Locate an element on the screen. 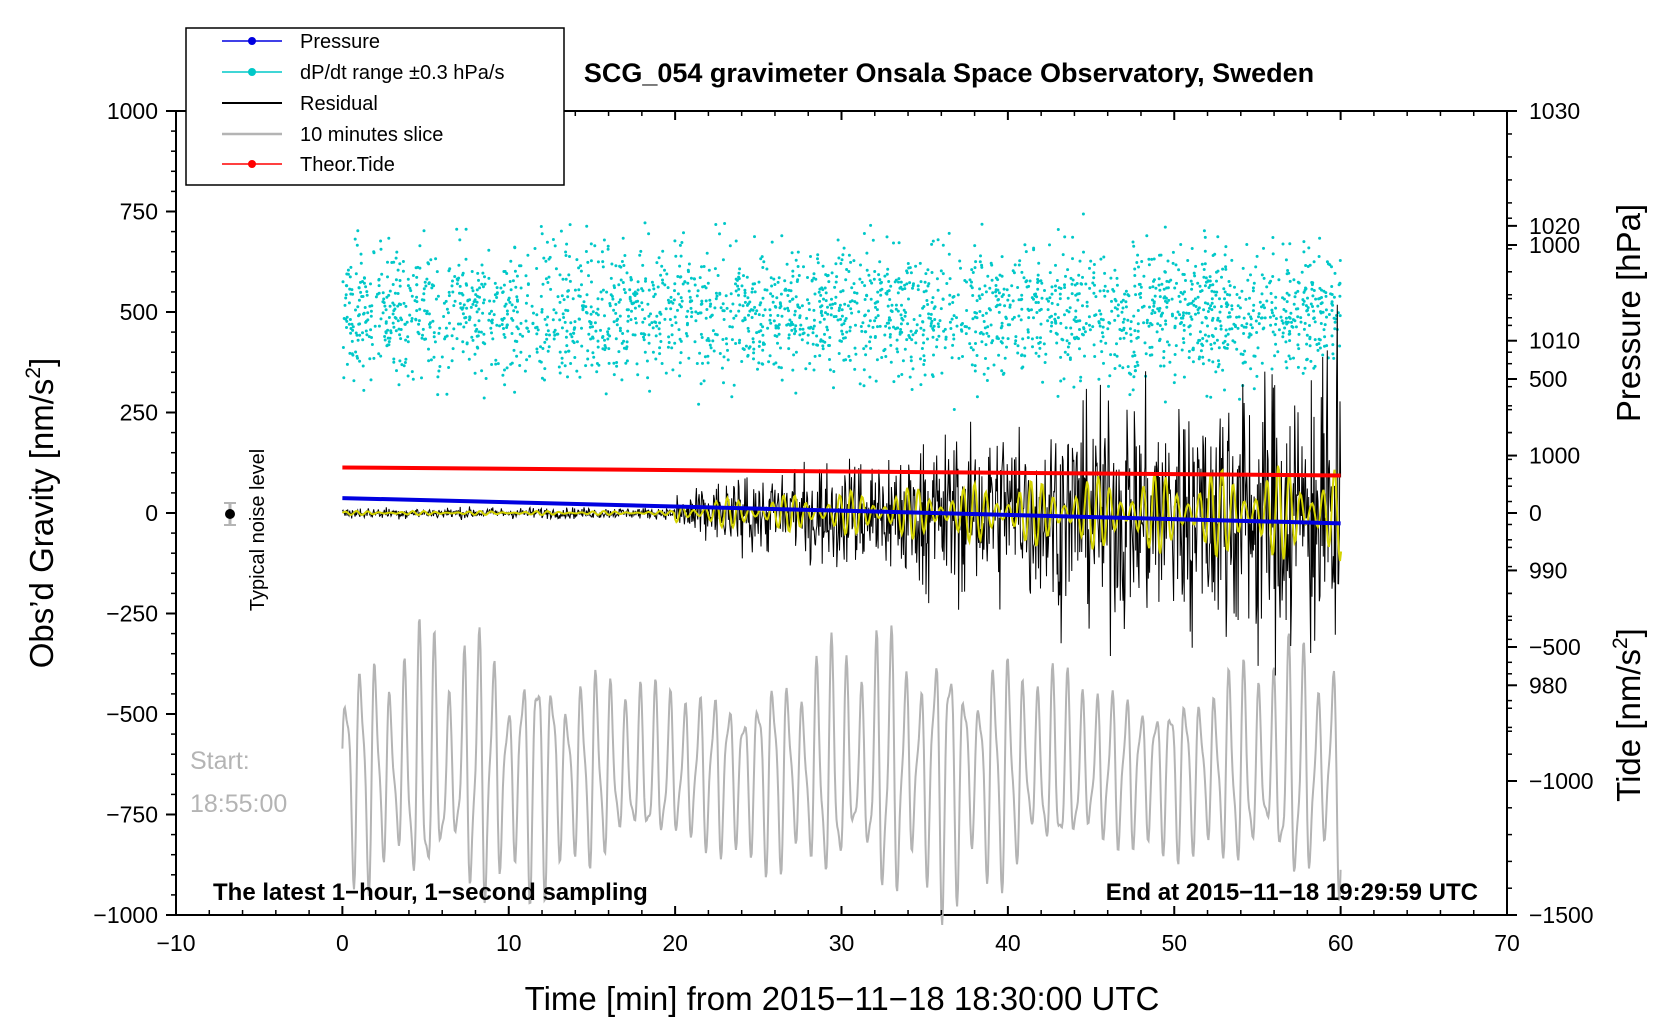 This screenshot has height=1020, width=1676. dpdt-scatter-series is located at coordinates (841, 311).